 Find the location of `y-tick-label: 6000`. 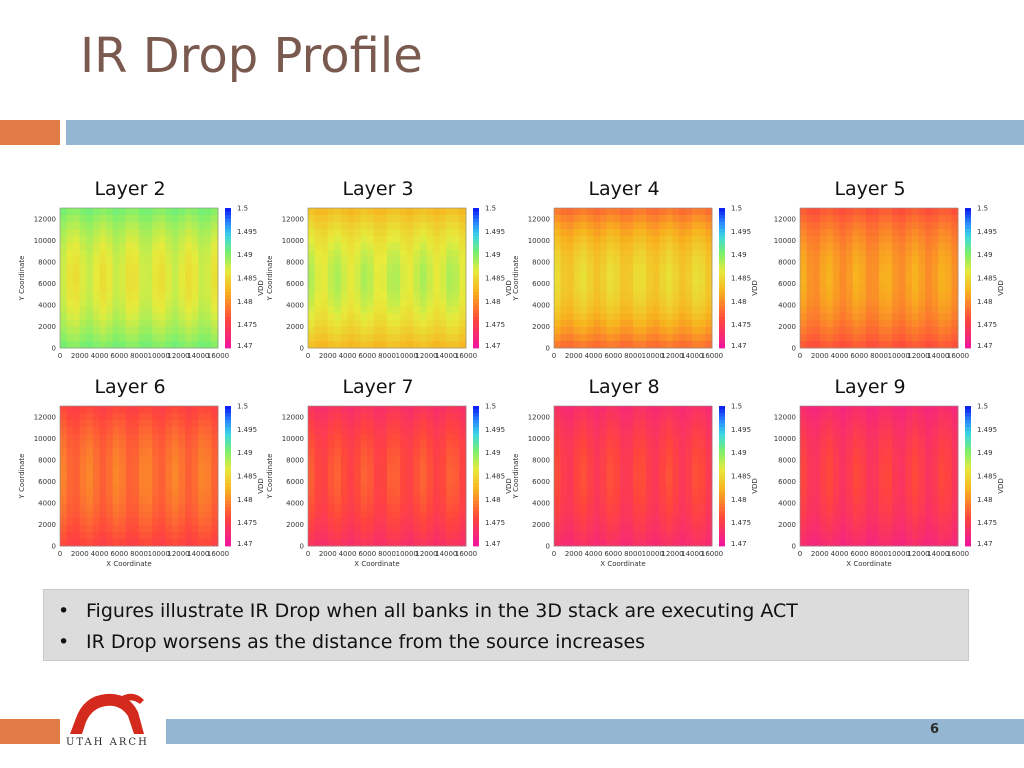

y-tick-label: 6000 is located at coordinates (787, 284).